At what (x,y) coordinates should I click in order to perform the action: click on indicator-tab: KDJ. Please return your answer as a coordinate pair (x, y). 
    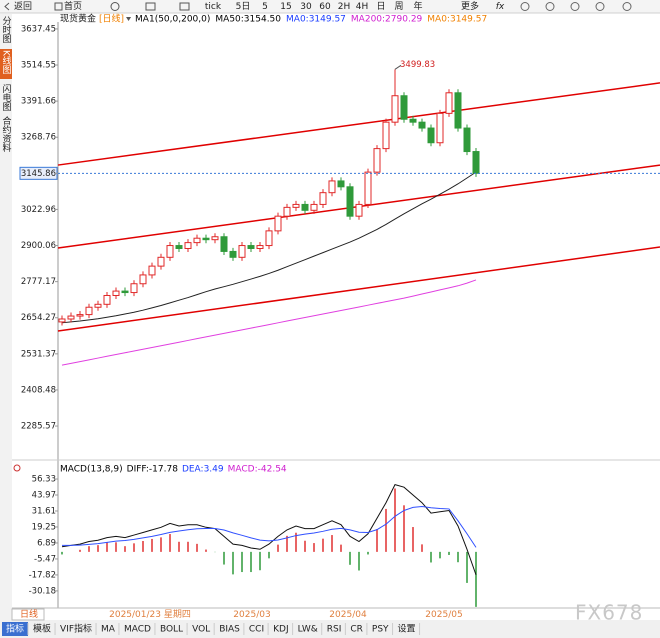
    Looking at the image, I should click on (281, 630).